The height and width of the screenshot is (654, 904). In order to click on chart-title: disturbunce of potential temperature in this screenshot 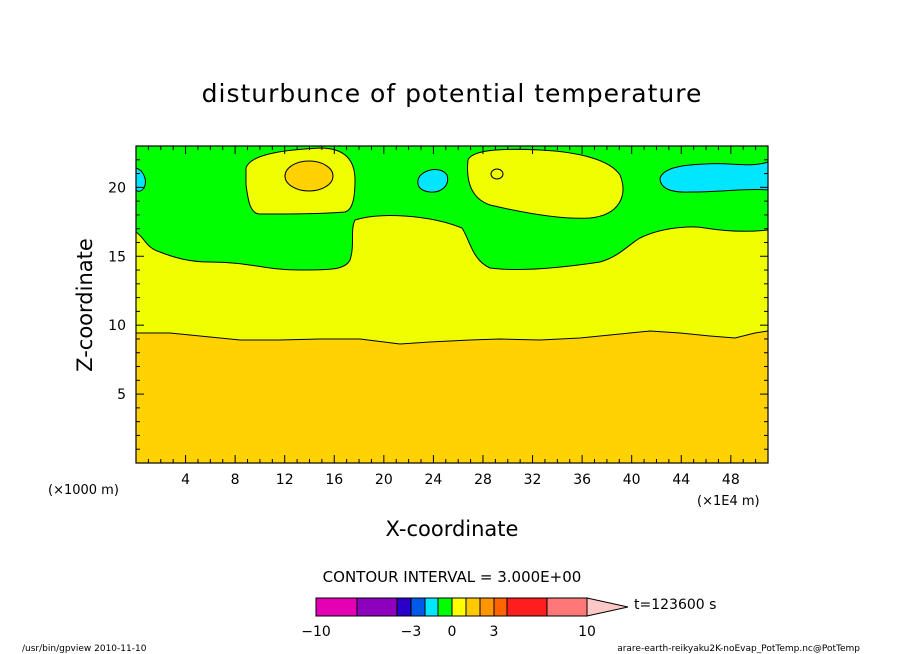, I will do `click(452, 93)`.